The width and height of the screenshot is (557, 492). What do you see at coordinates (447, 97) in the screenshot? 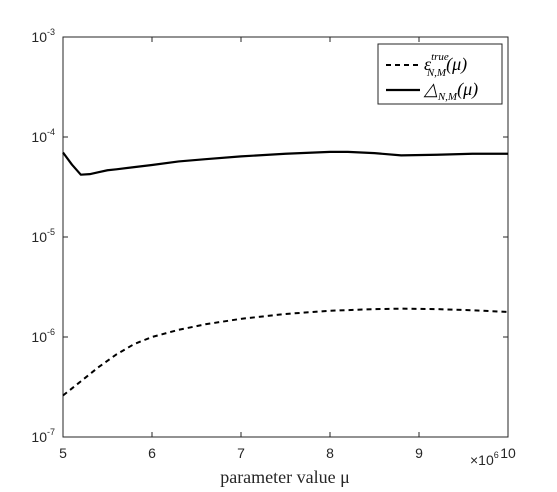
I see `legend-estimator-sub: N,M` at bounding box center [447, 97].